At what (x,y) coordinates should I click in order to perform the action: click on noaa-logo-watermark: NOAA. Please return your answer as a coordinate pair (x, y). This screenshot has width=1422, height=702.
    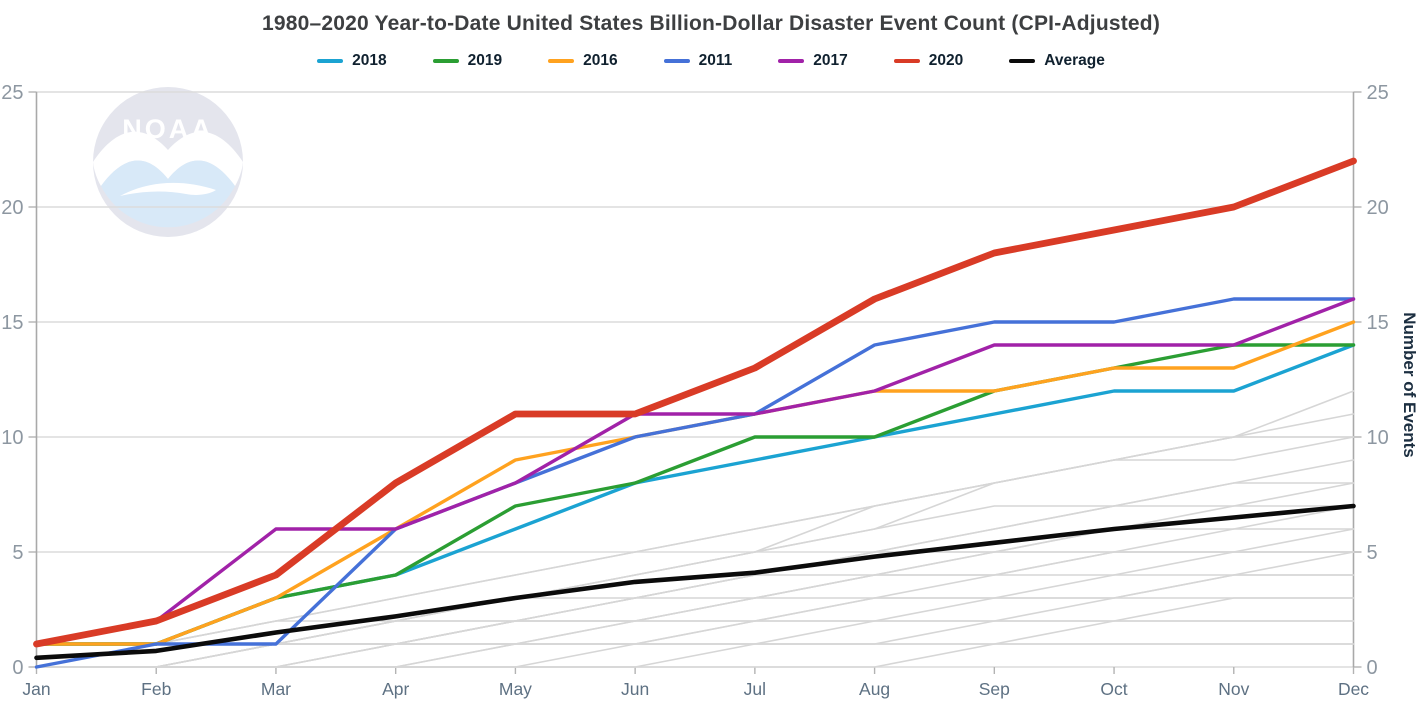
    Looking at the image, I should click on (168, 162).